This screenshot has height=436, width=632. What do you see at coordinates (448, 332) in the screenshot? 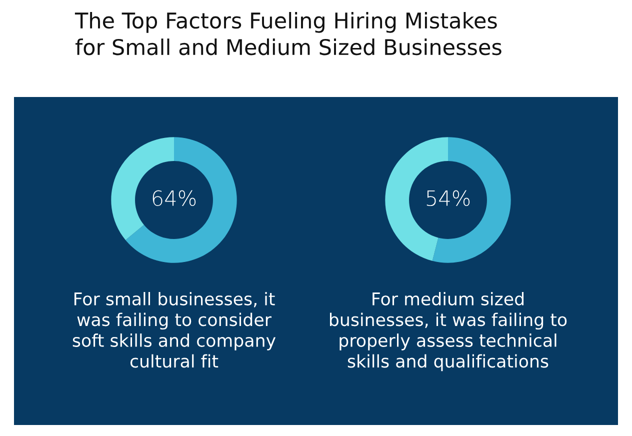
I see `text: For medium sized businesses, it was failing to properly assess technical skills and qualifications` at bounding box center [448, 332].